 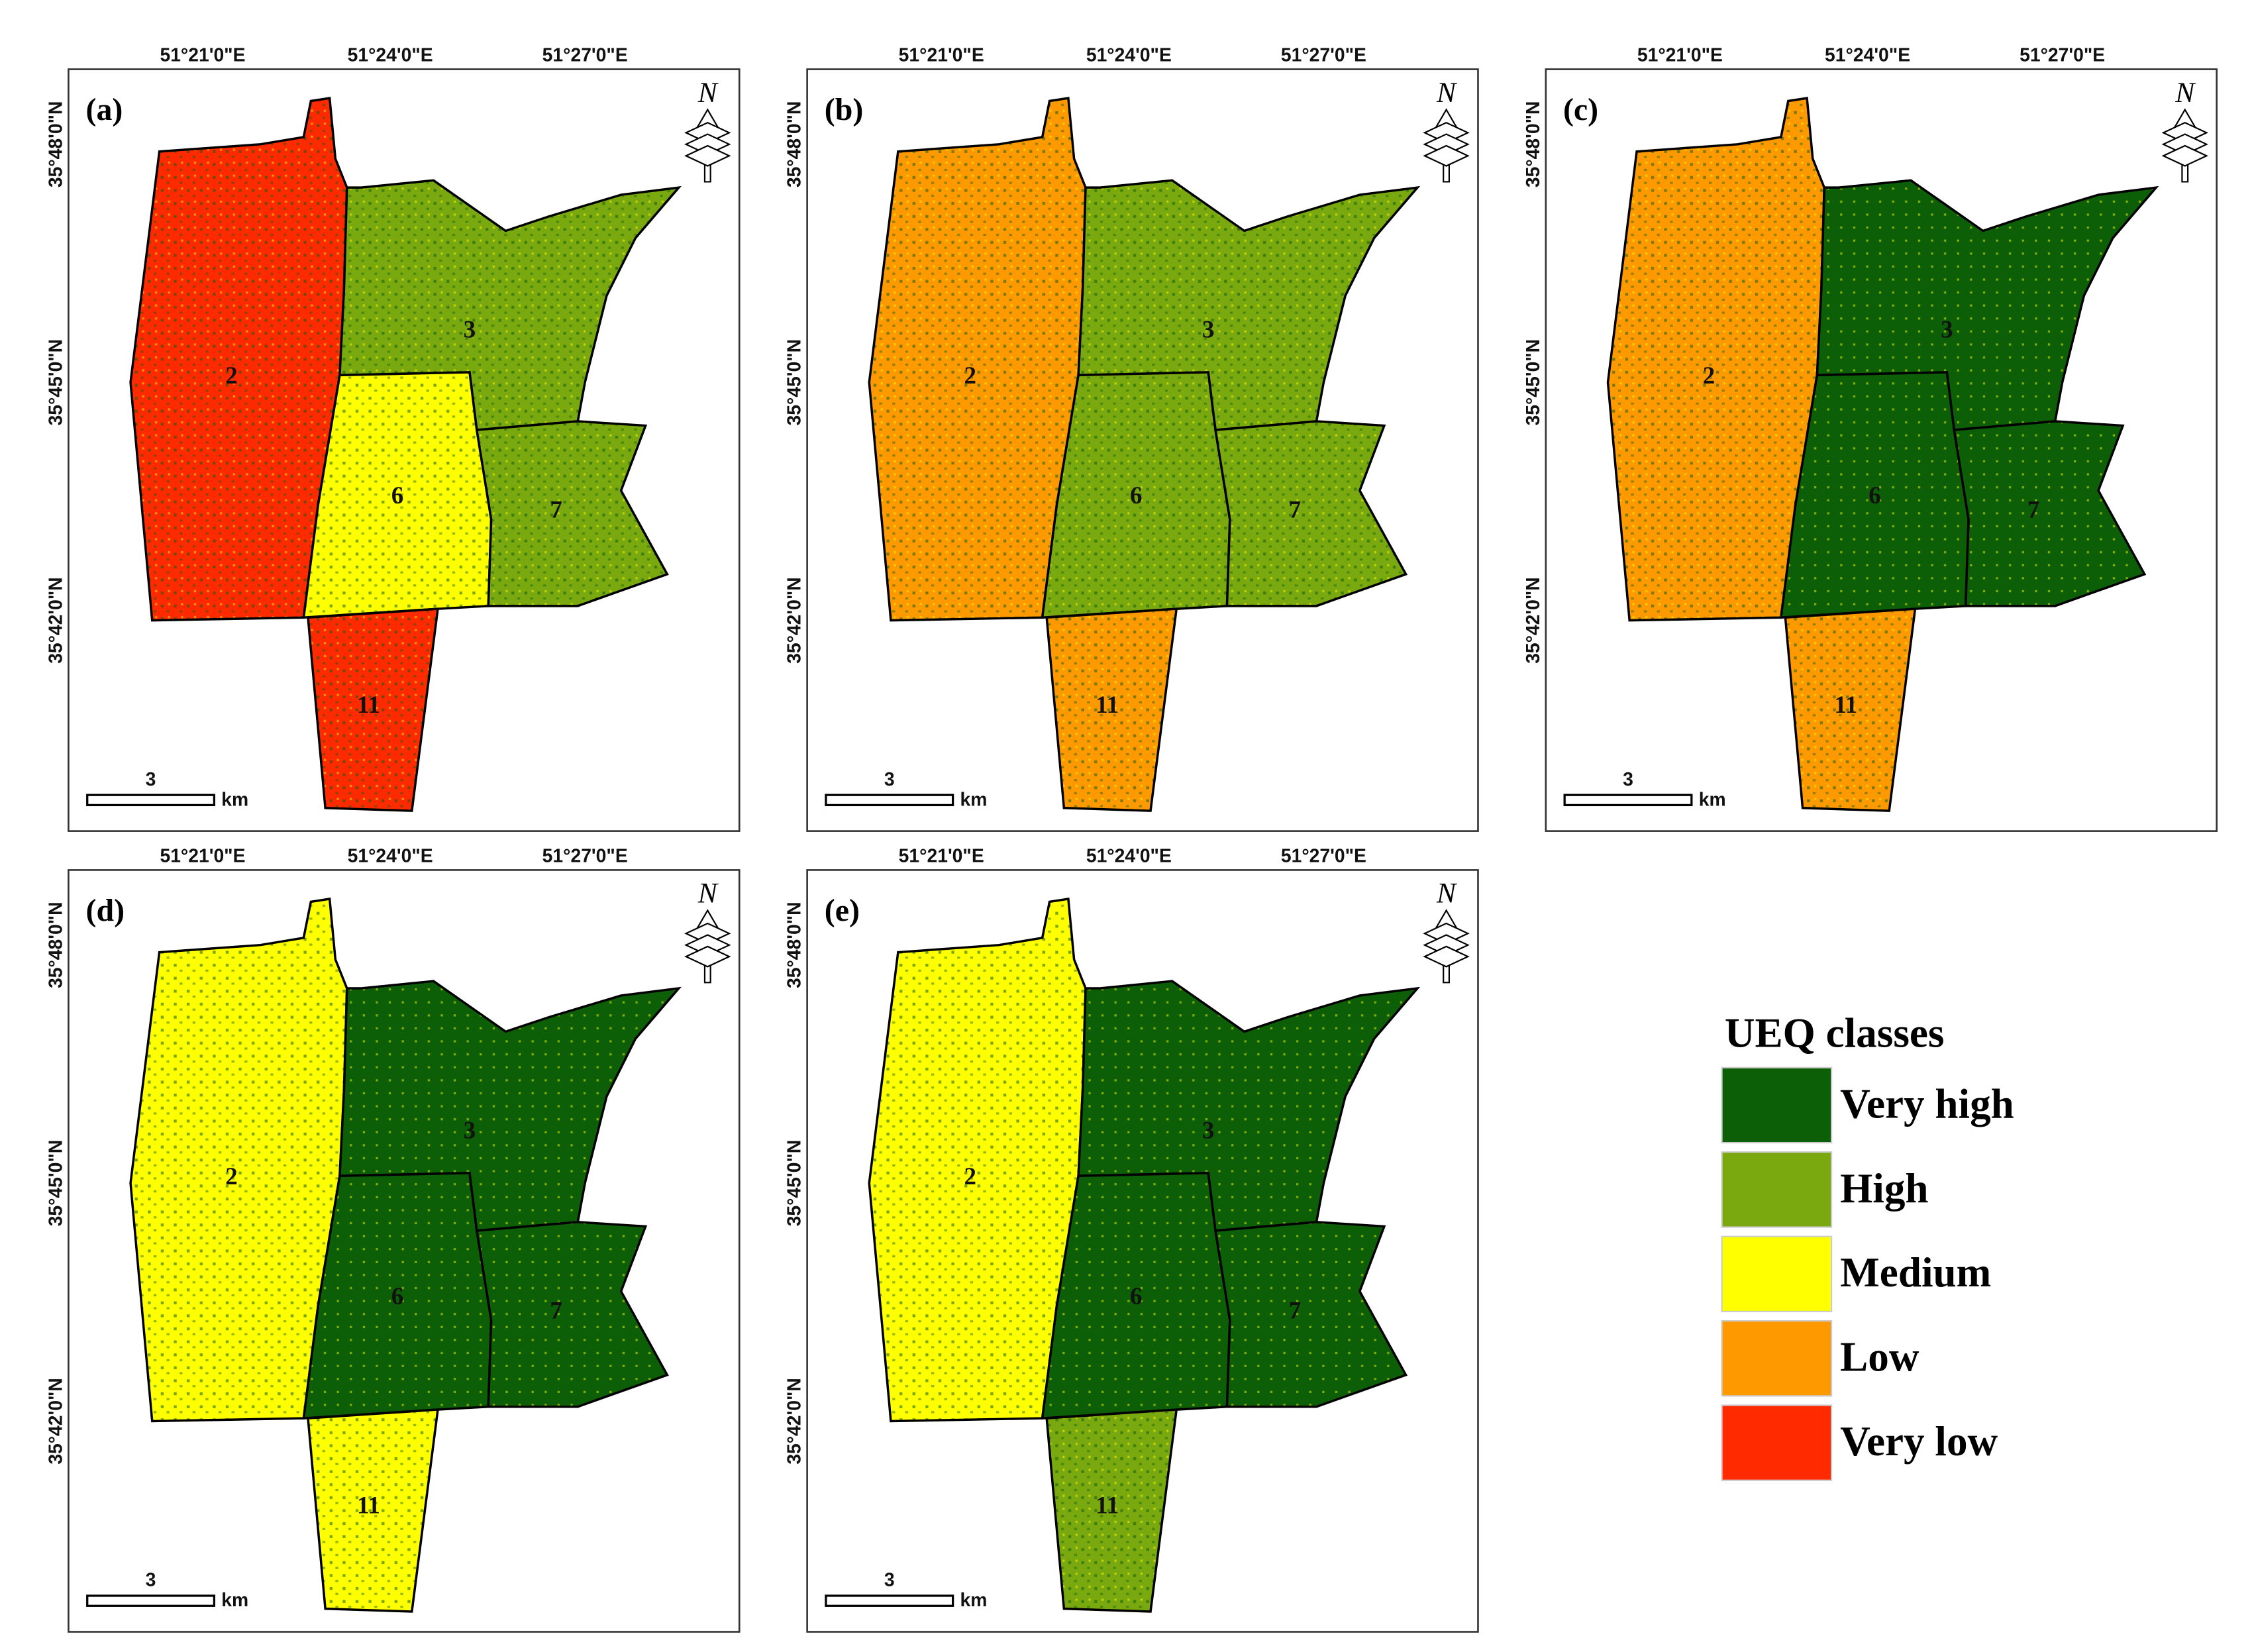 I want to click on panel-label: (a), so click(x=104, y=109).